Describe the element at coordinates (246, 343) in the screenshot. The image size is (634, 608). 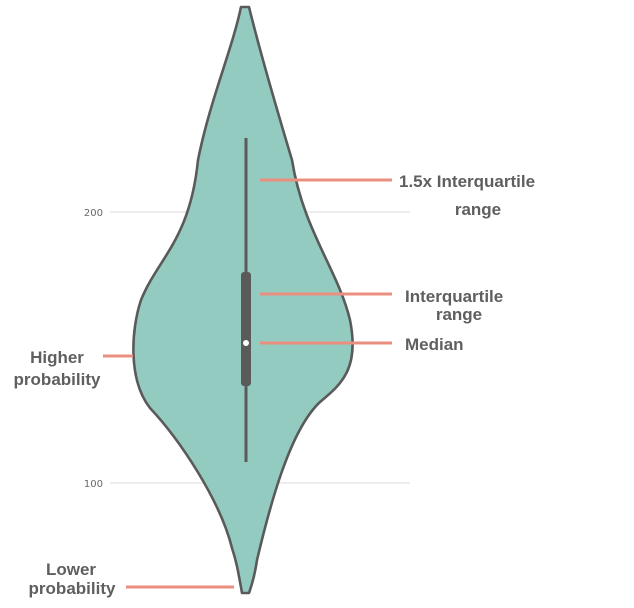
I see `median-marker` at that location.